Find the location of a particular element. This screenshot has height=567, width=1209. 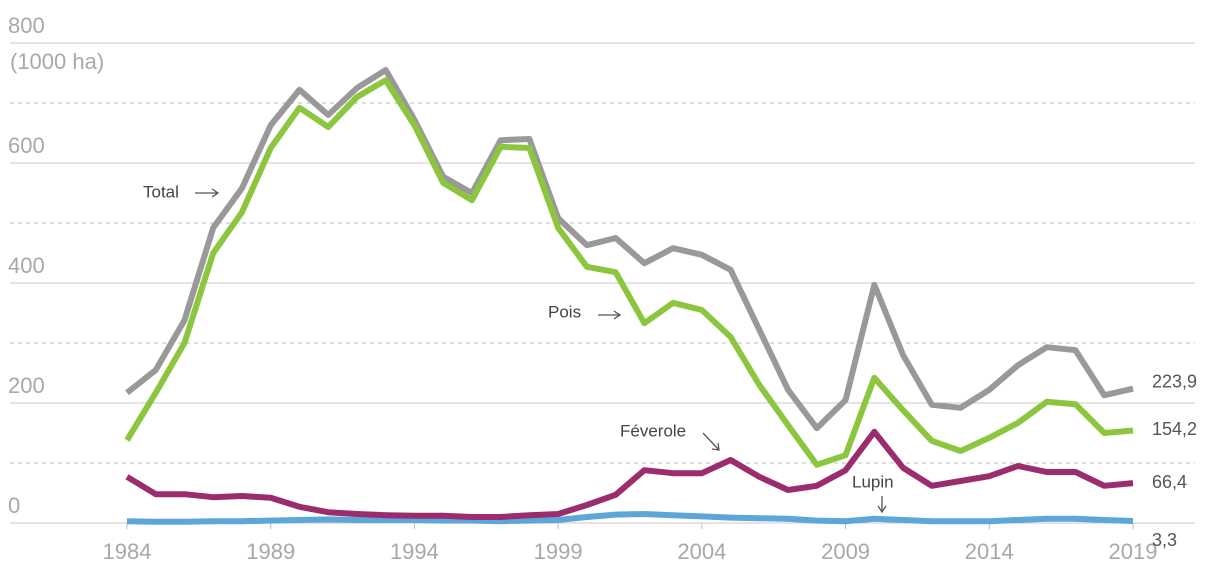

series-annotation: Féverole is located at coordinates (653, 430).